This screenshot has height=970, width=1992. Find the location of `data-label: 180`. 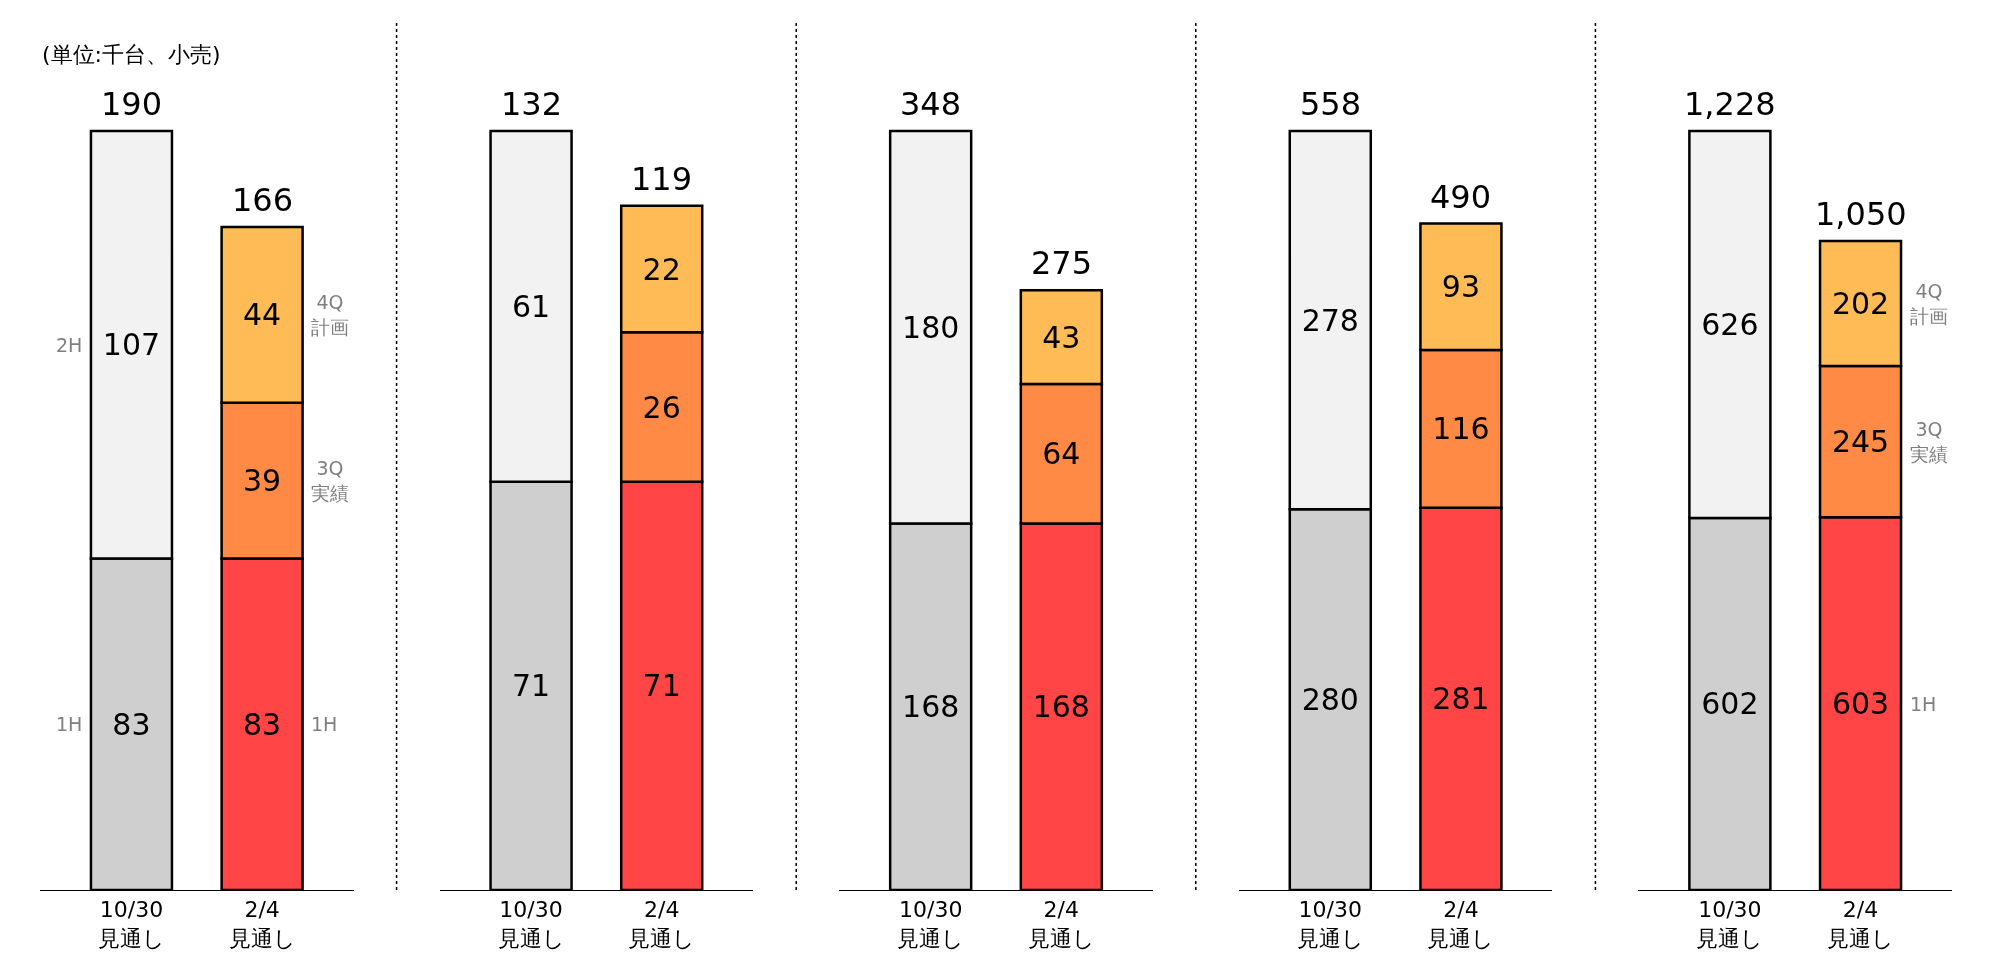

data-label: 180 is located at coordinates (931, 327).